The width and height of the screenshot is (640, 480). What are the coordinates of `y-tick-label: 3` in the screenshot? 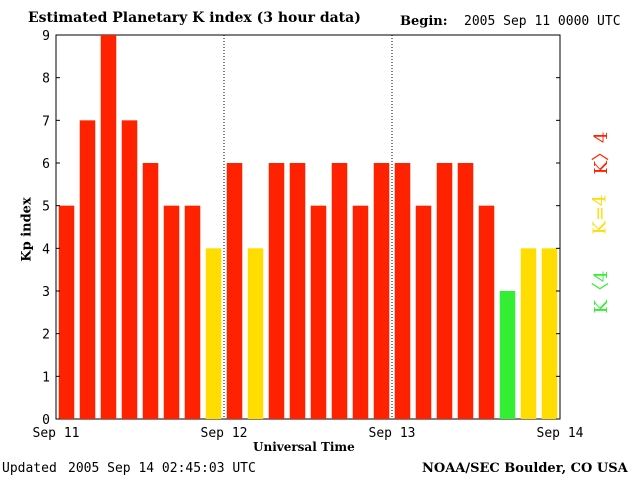 It's located at (46, 292).